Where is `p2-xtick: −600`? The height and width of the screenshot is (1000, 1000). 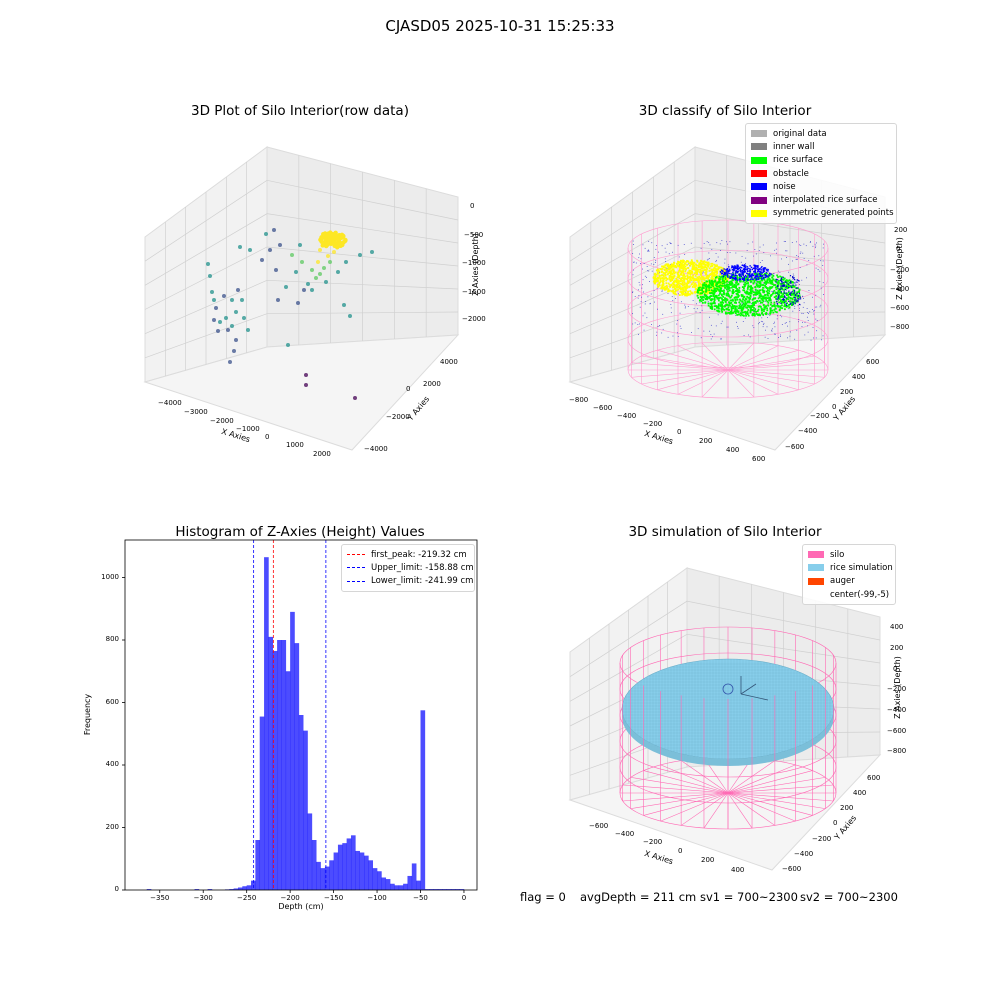 p2-xtick: −600 is located at coordinates (603, 408).